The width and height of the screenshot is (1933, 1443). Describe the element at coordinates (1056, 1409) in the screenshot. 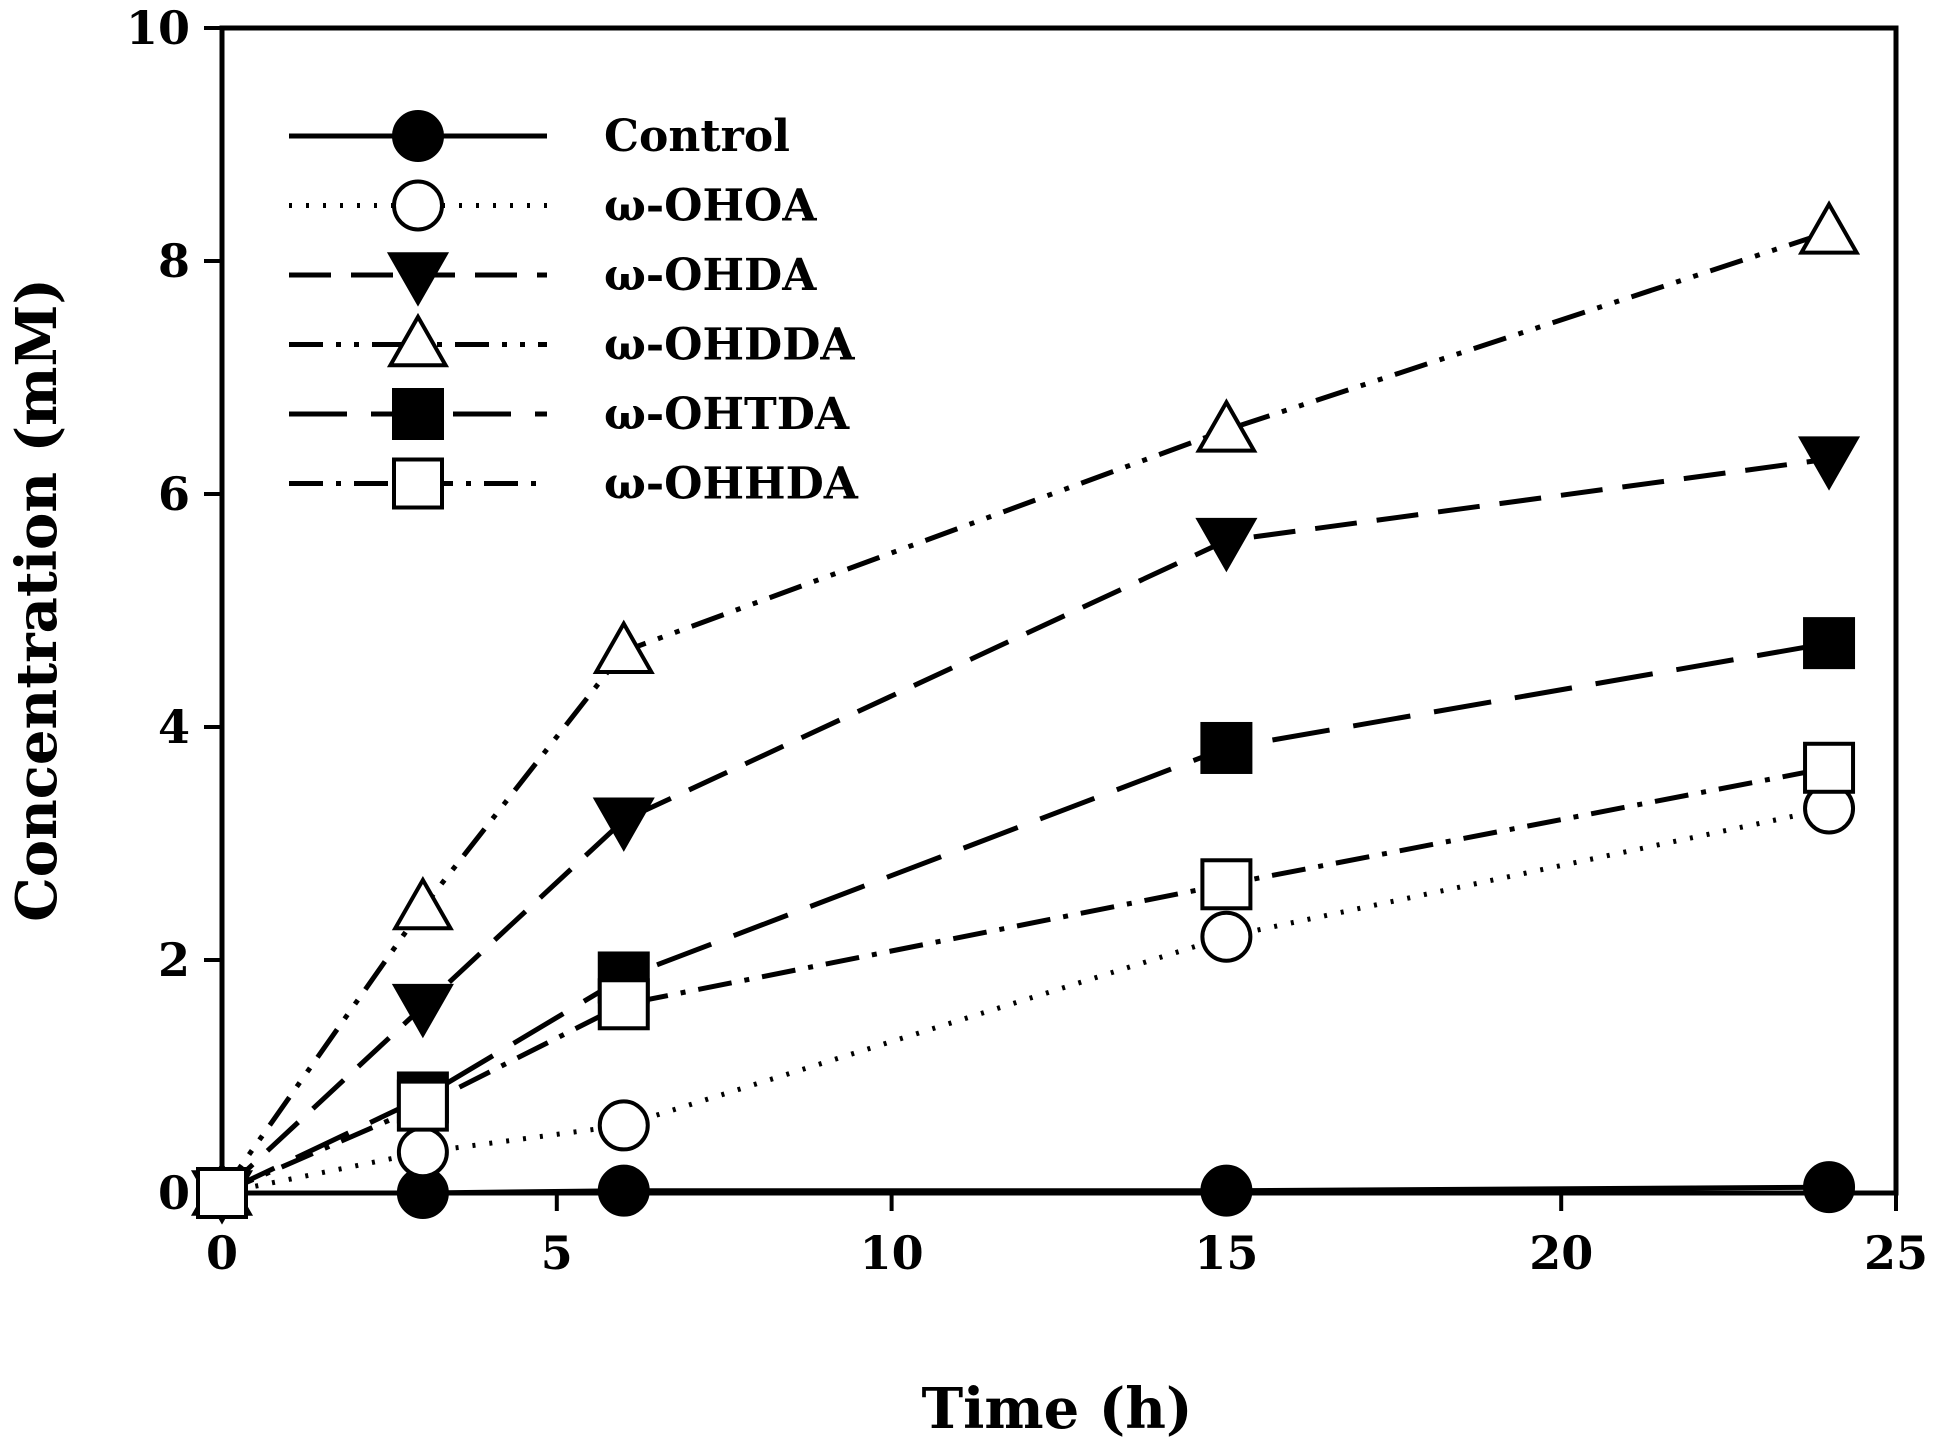

I see `x-axis-title: Time (h)` at that location.